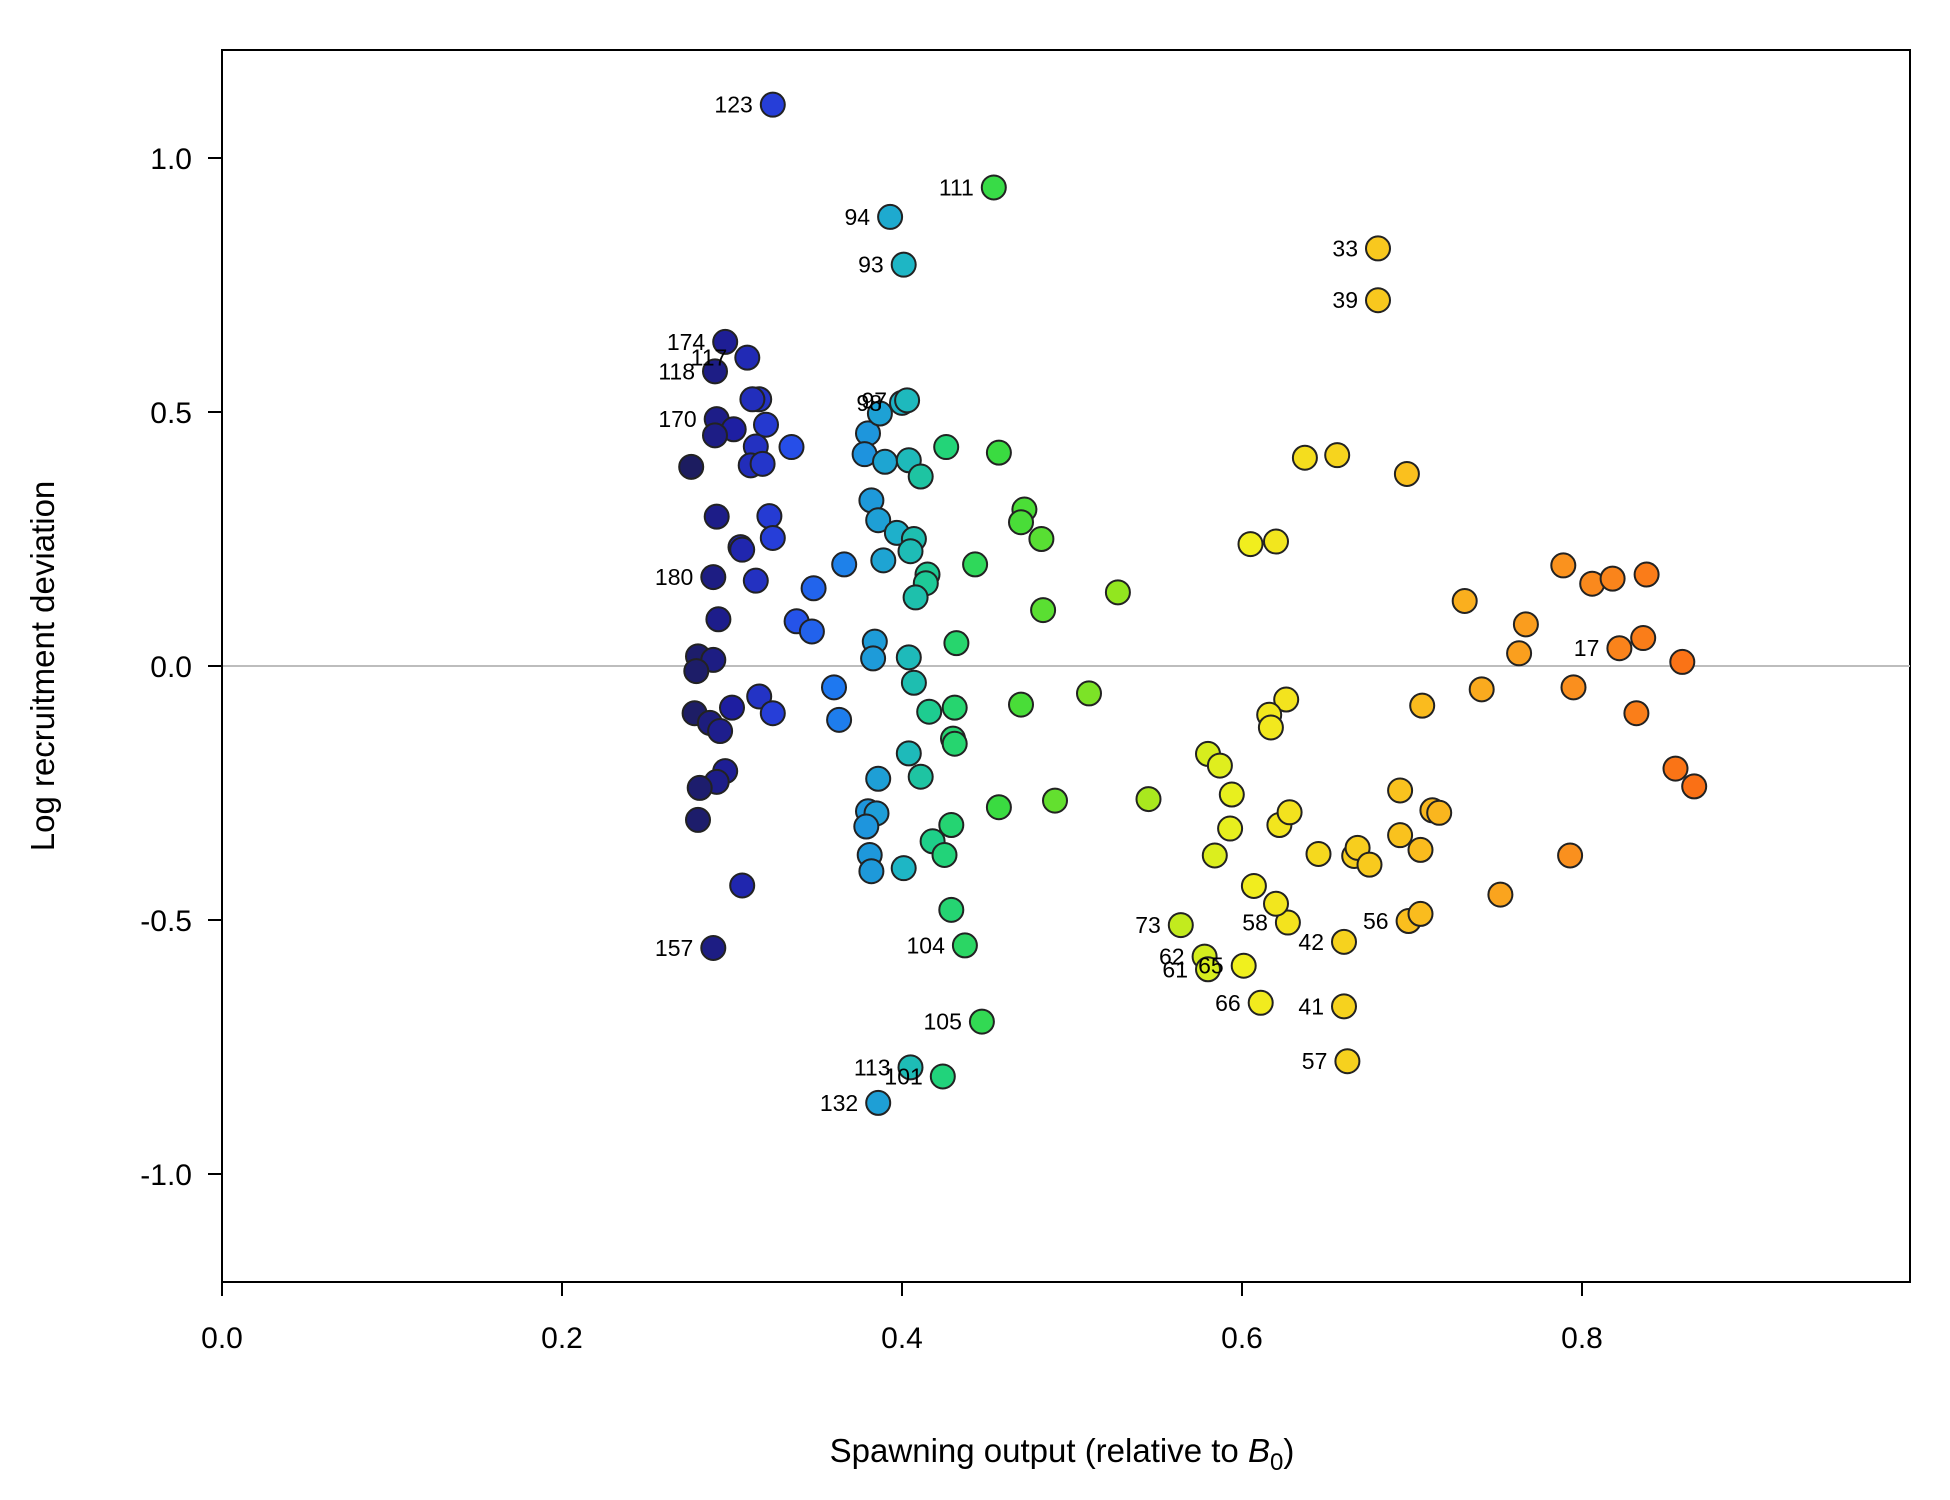  I want to click on point-label: 17, so click(1587, 648).